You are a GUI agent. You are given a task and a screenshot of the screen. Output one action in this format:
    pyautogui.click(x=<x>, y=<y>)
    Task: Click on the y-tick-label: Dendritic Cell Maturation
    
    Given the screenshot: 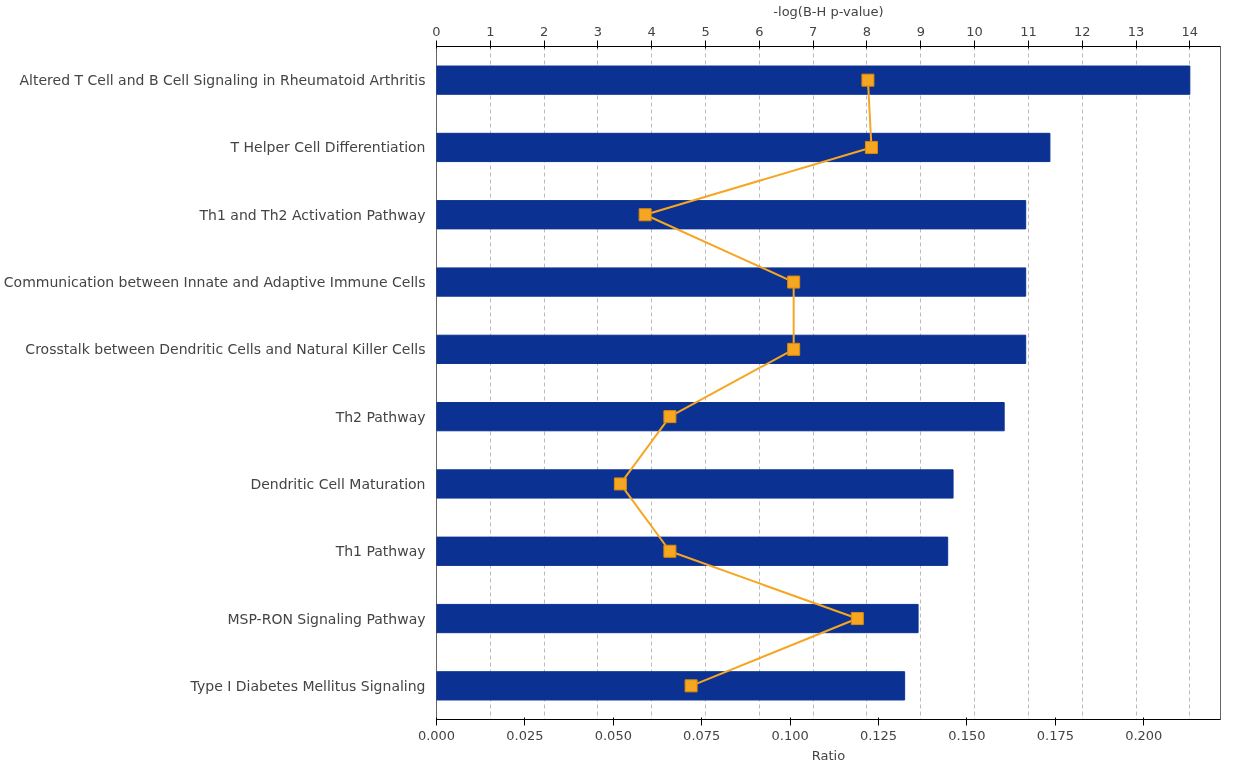 What is the action you would take?
    pyautogui.click(x=338, y=483)
    